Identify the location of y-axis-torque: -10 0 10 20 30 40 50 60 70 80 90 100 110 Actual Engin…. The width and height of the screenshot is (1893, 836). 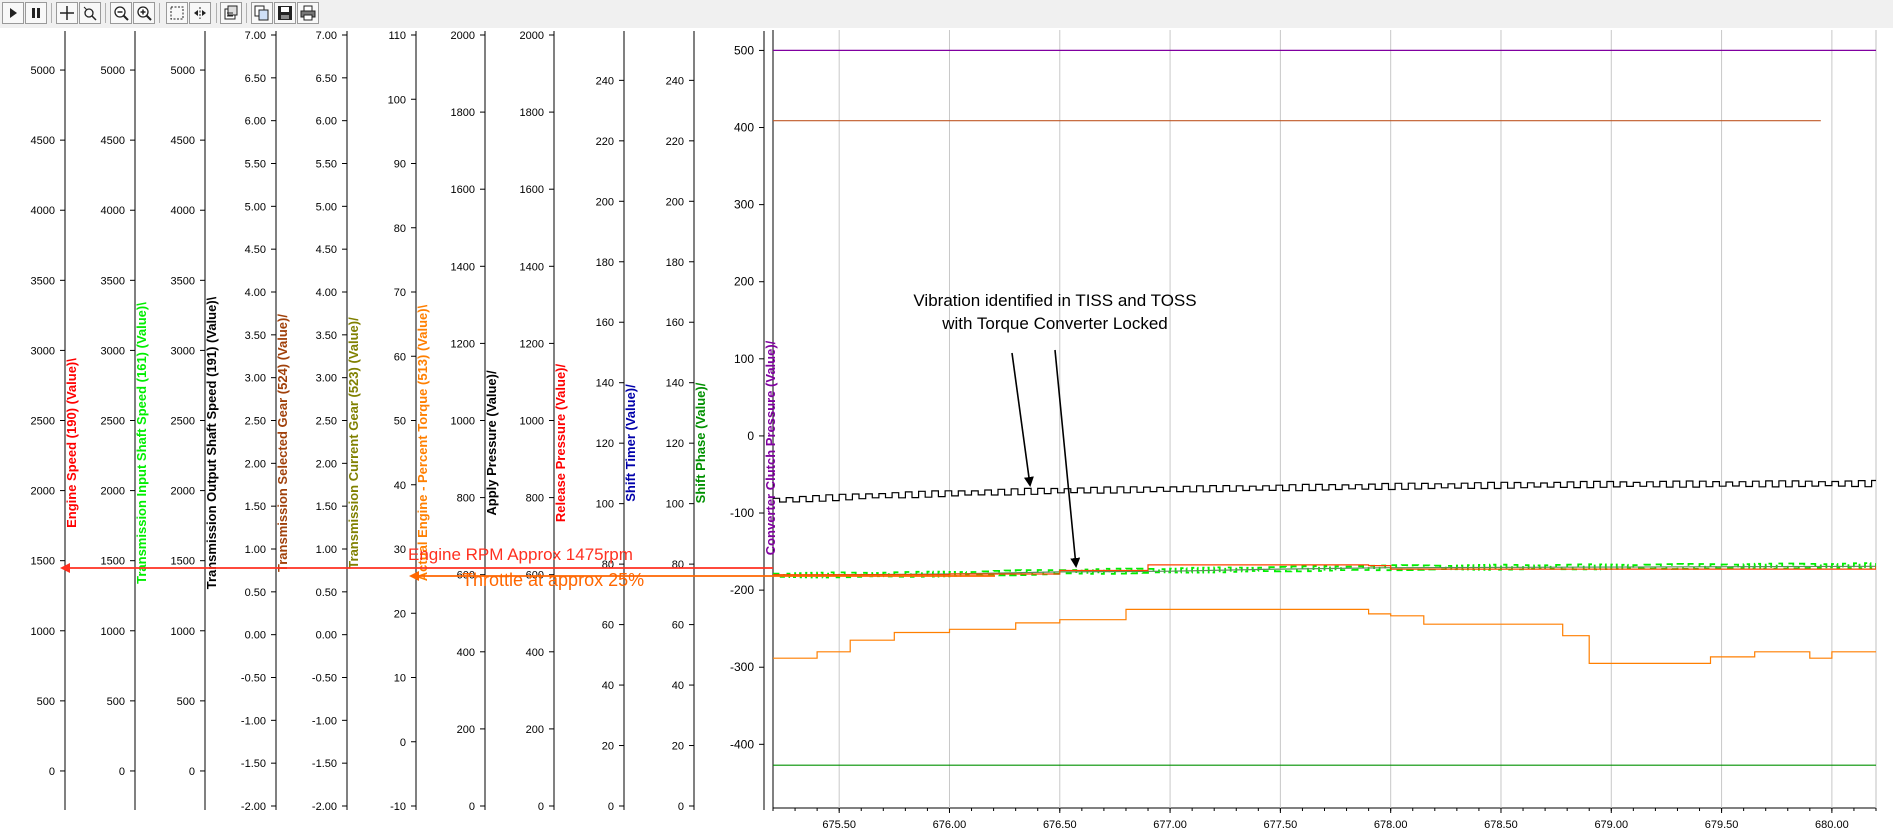
(409, 421).